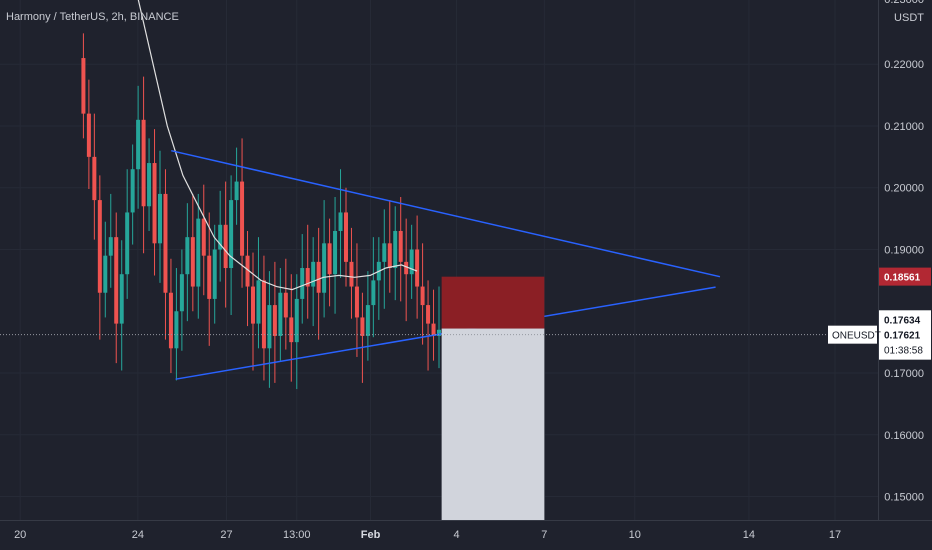 Image resolution: width=932 pixels, height=550 pixels. I want to click on time-tick-label: 13:00, so click(297, 535).